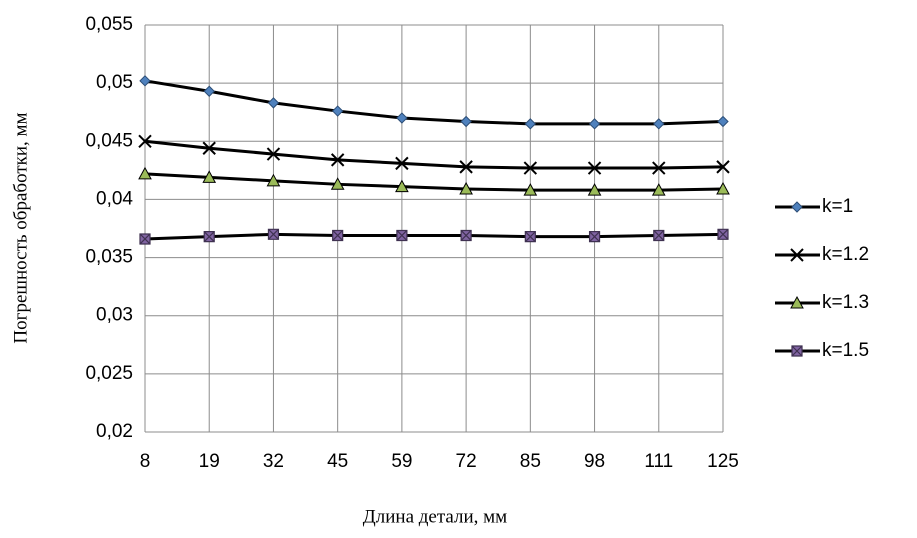  Describe the element at coordinates (837, 206) in the screenshot. I see `legend-label: k=1` at that location.